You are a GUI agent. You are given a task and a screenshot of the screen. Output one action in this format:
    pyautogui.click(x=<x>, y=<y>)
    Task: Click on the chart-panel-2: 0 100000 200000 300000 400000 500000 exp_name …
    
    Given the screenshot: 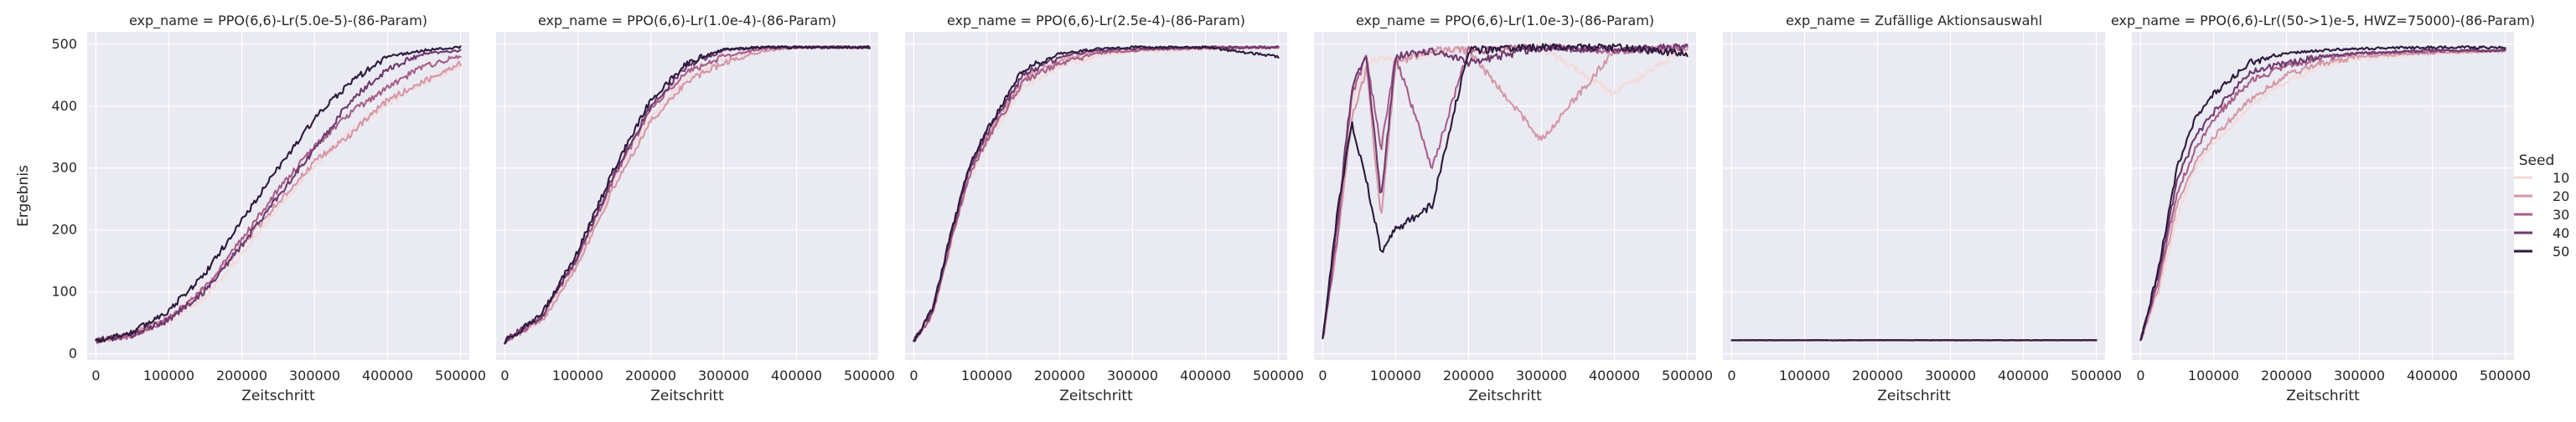 What is the action you would take?
    pyautogui.click(x=695, y=208)
    